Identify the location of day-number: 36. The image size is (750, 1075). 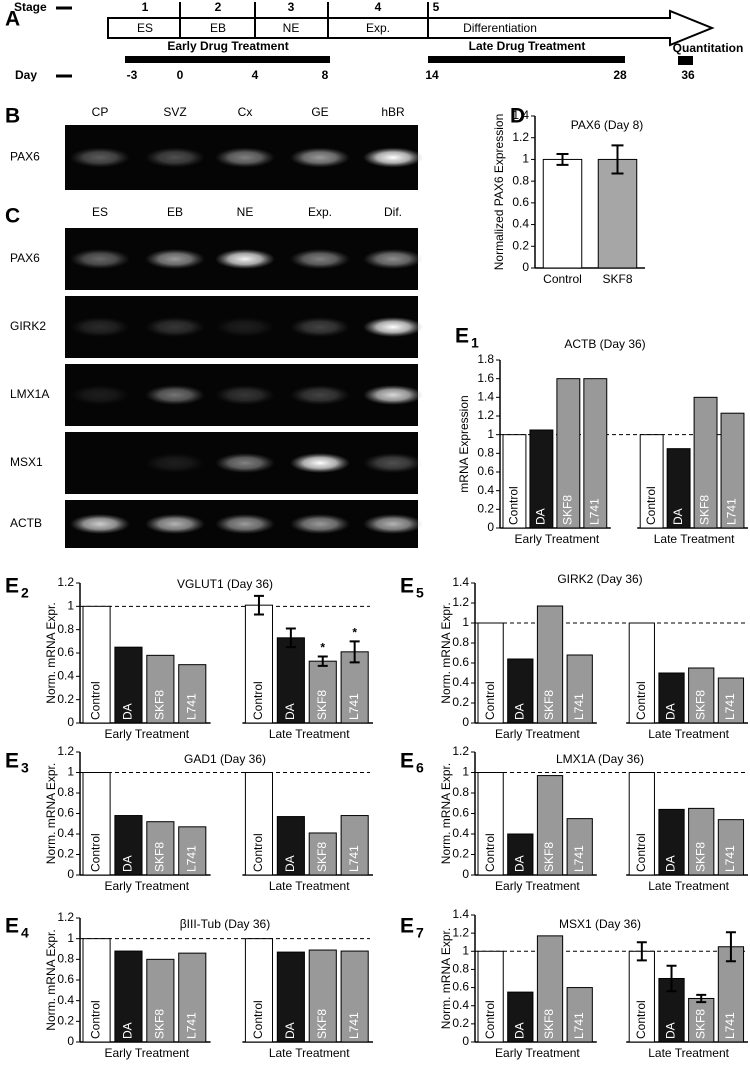
(688, 75).